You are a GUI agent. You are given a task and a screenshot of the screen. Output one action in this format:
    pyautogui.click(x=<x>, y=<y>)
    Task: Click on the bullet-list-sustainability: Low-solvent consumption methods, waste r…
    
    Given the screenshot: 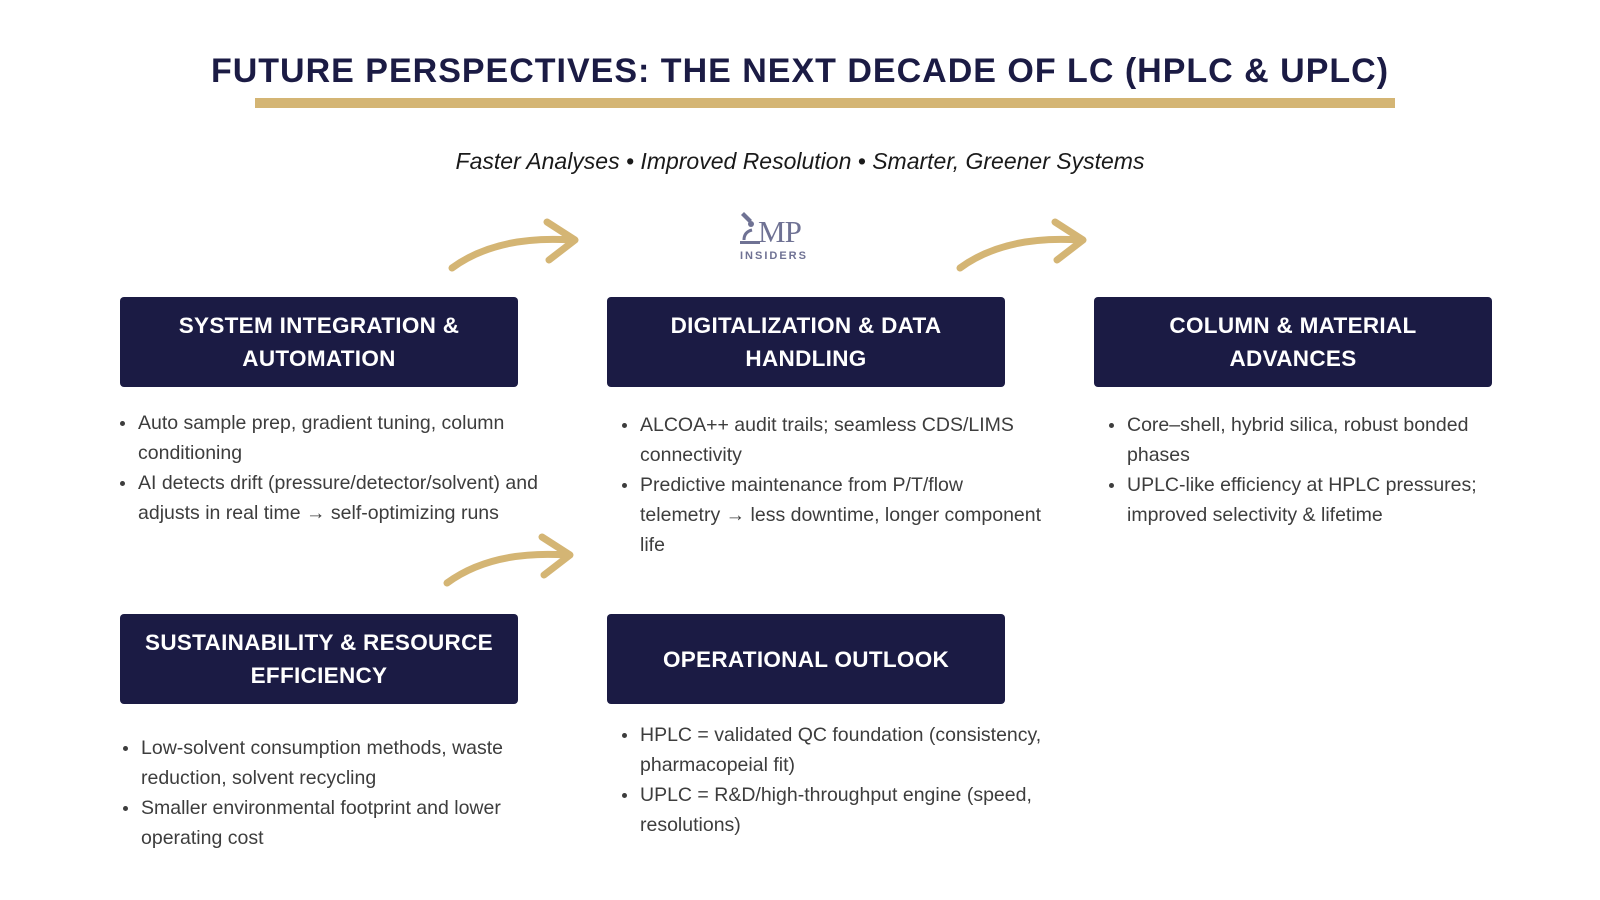 What is the action you would take?
    pyautogui.click(x=333, y=793)
    